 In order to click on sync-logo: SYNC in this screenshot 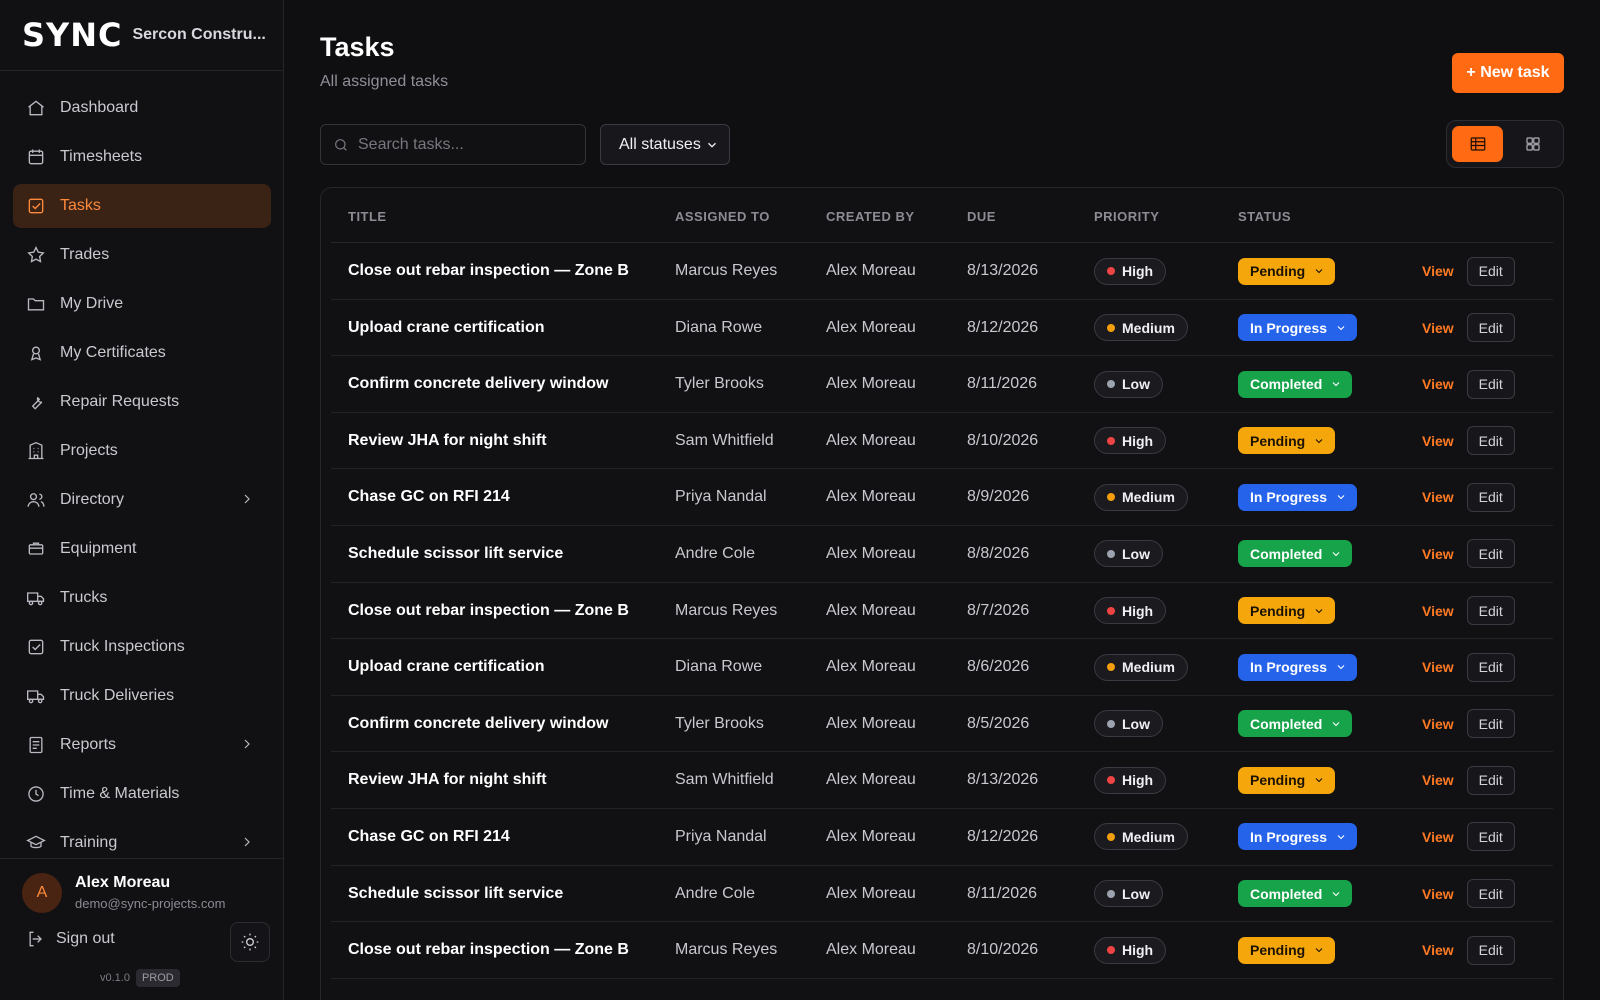, I will do `click(72, 35)`.